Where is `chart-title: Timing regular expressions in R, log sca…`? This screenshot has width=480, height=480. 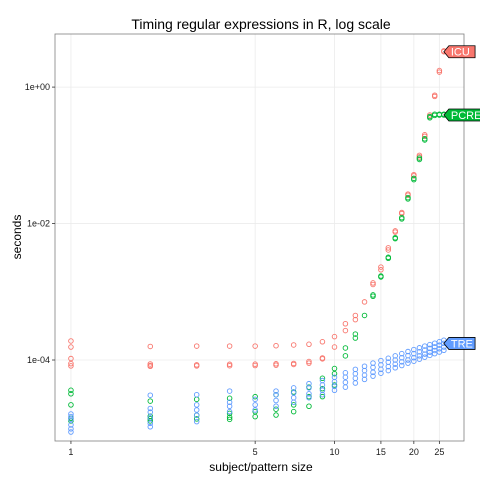 chart-title: Timing regular expressions in R, log sca… is located at coordinates (261, 24).